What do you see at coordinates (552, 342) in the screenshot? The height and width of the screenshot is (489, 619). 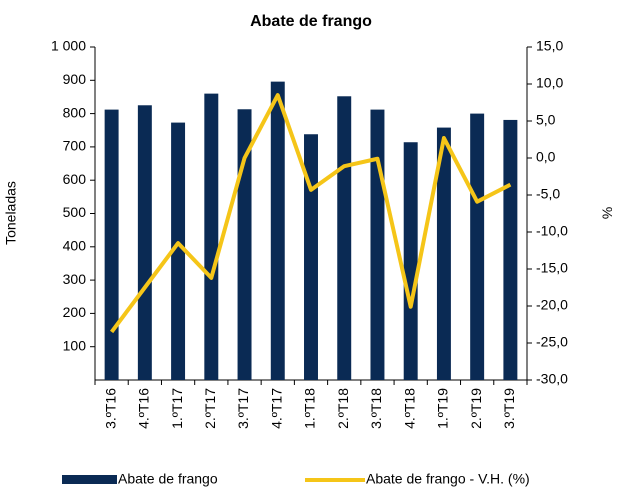 I see `y2-tick-label: -25,0` at bounding box center [552, 342].